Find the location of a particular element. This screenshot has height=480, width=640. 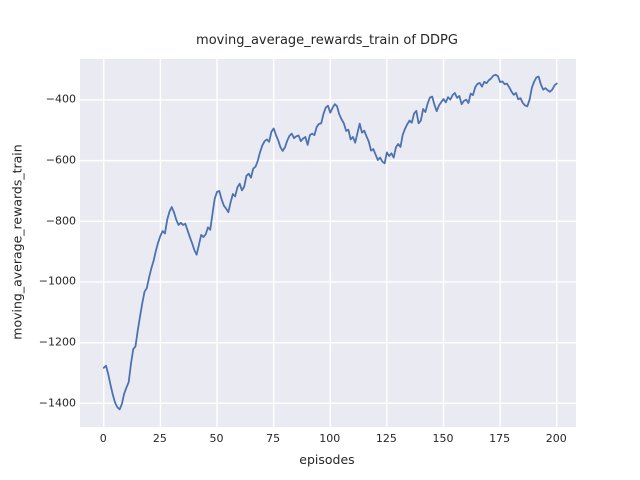

y-tick-label: −1400 is located at coordinates (57, 403).